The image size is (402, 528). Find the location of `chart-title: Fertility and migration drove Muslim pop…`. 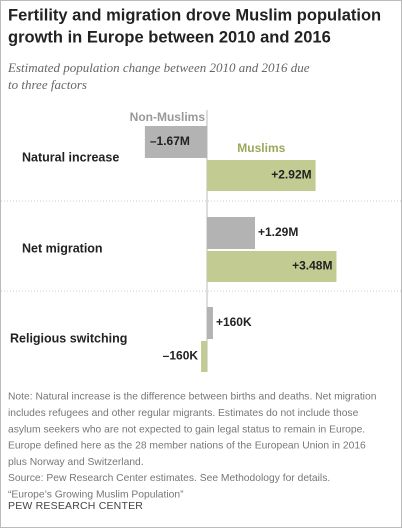

chart-title: Fertility and migration drove Muslim pop… is located at coordinates (194, 15).